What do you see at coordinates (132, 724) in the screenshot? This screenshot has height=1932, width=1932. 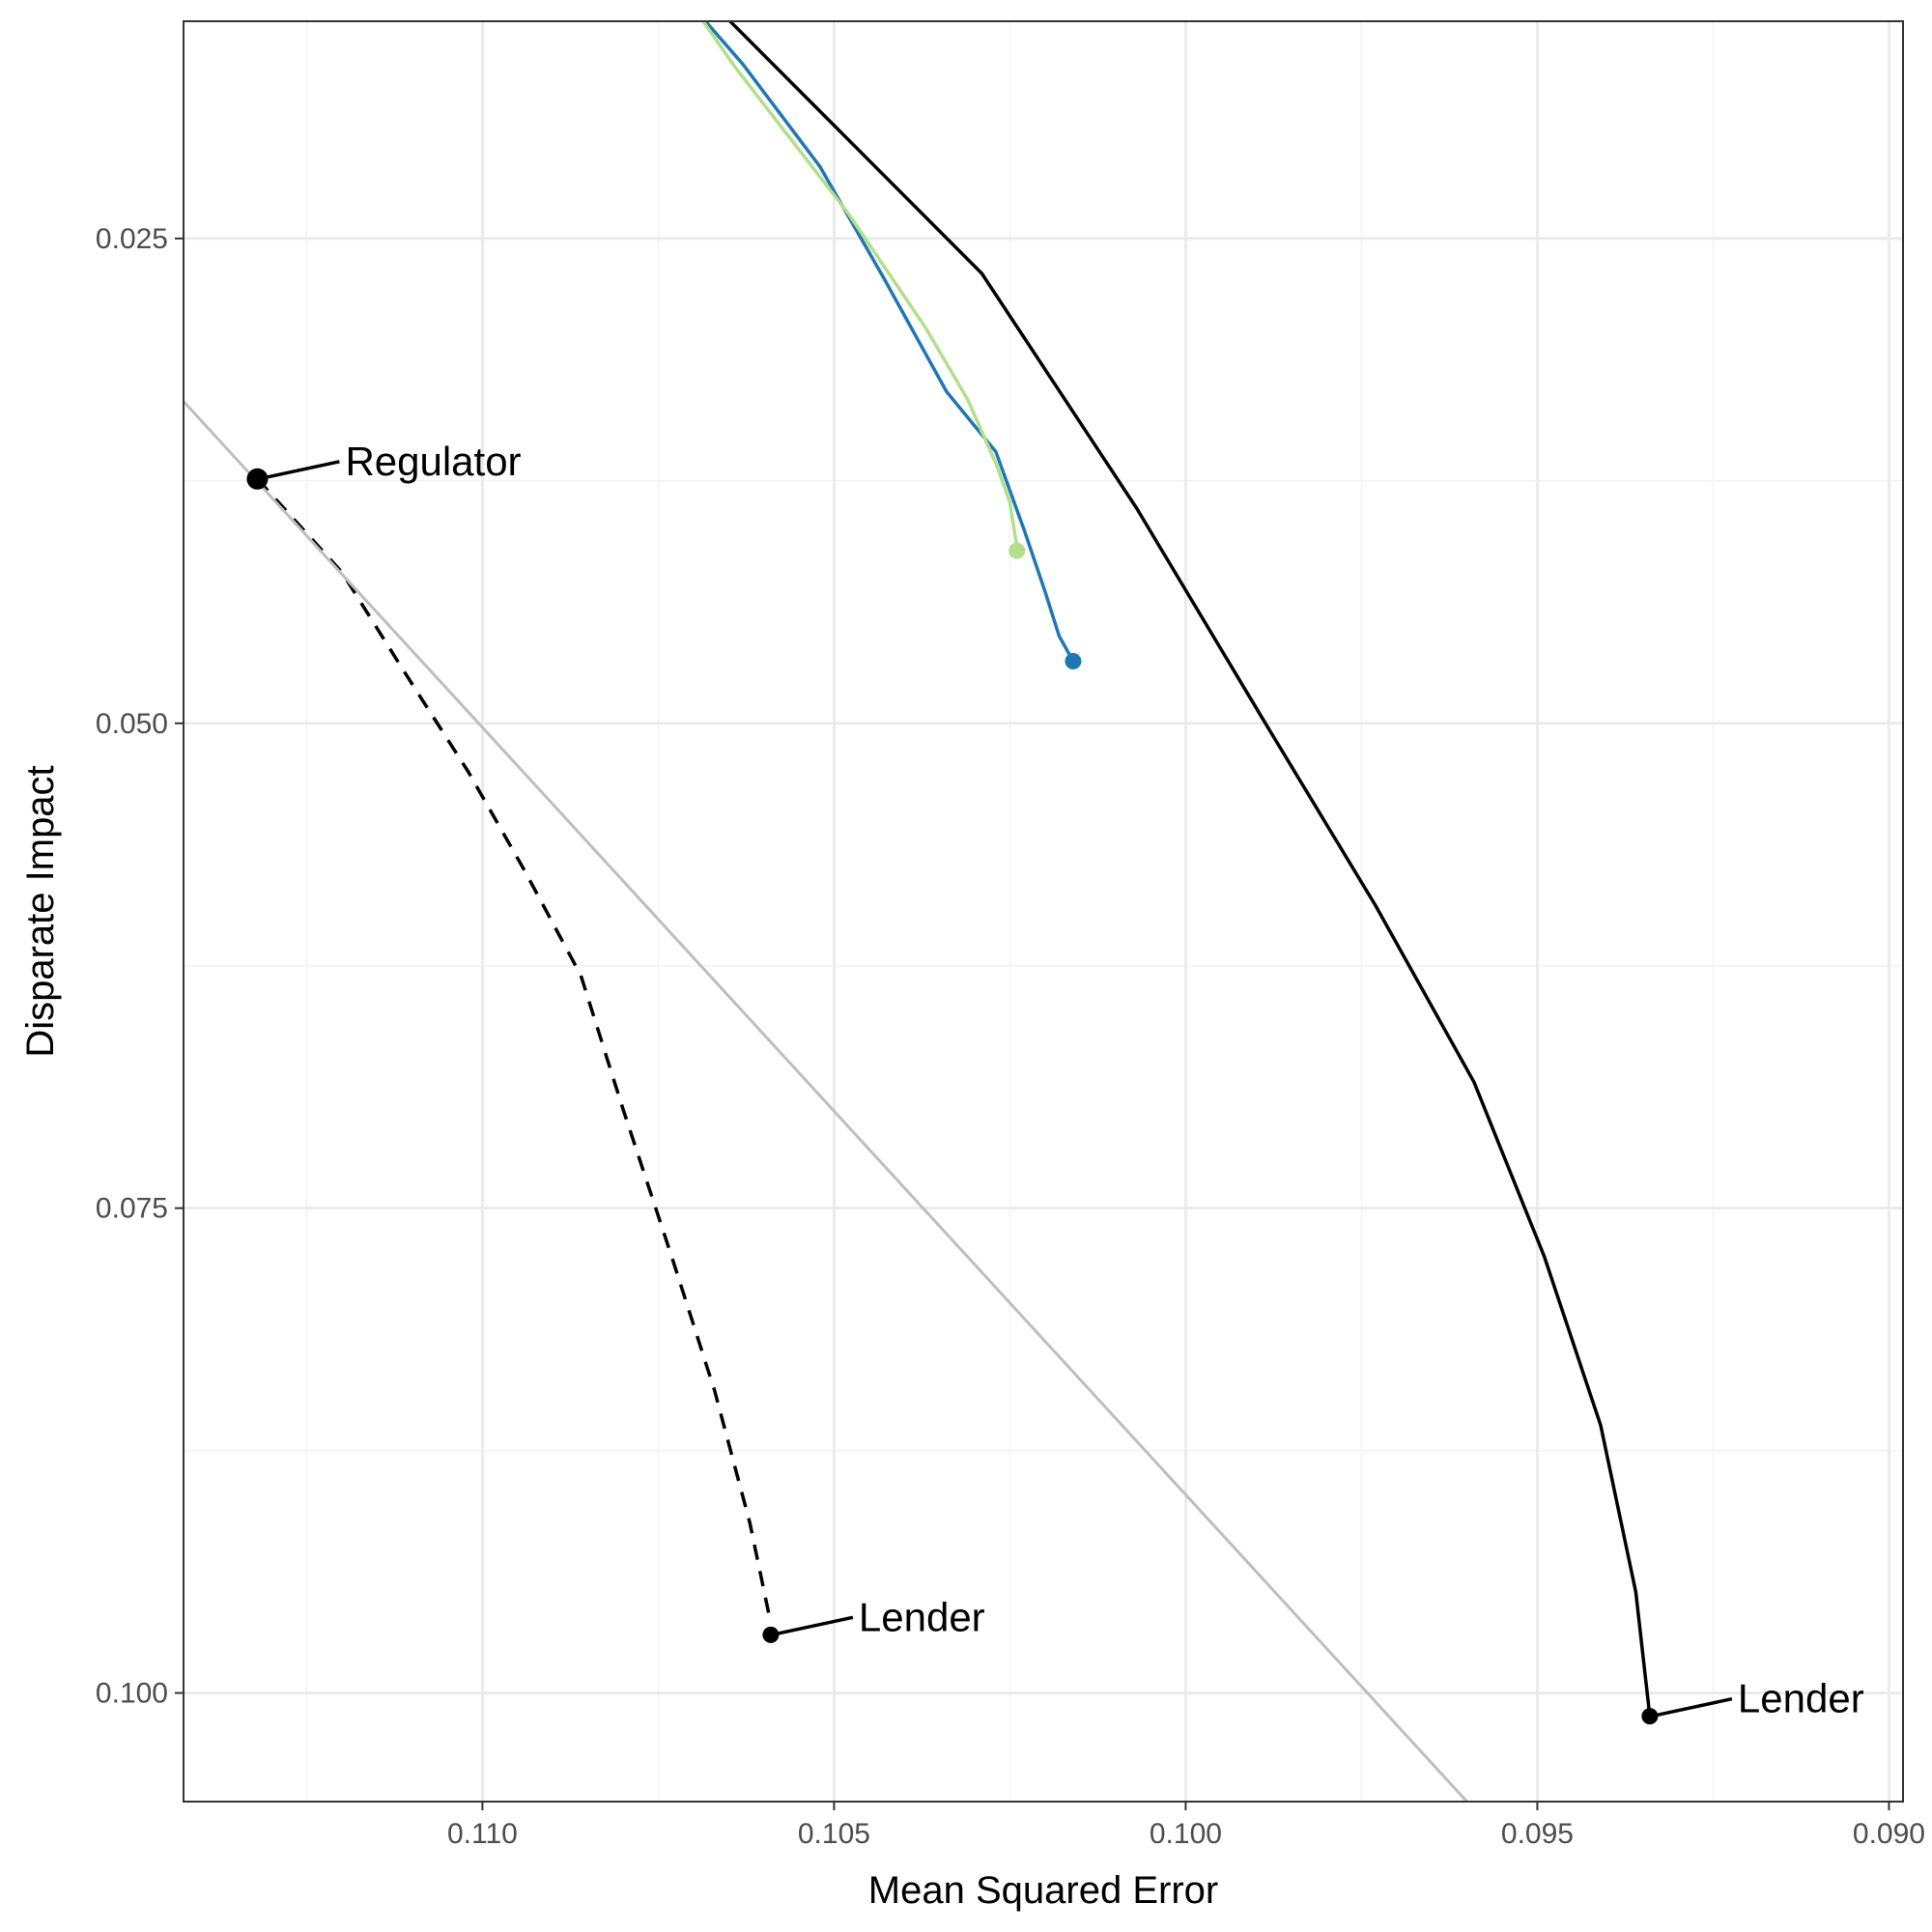 I see `y-tick-label: 0.050` at bounding box center [132, 724].